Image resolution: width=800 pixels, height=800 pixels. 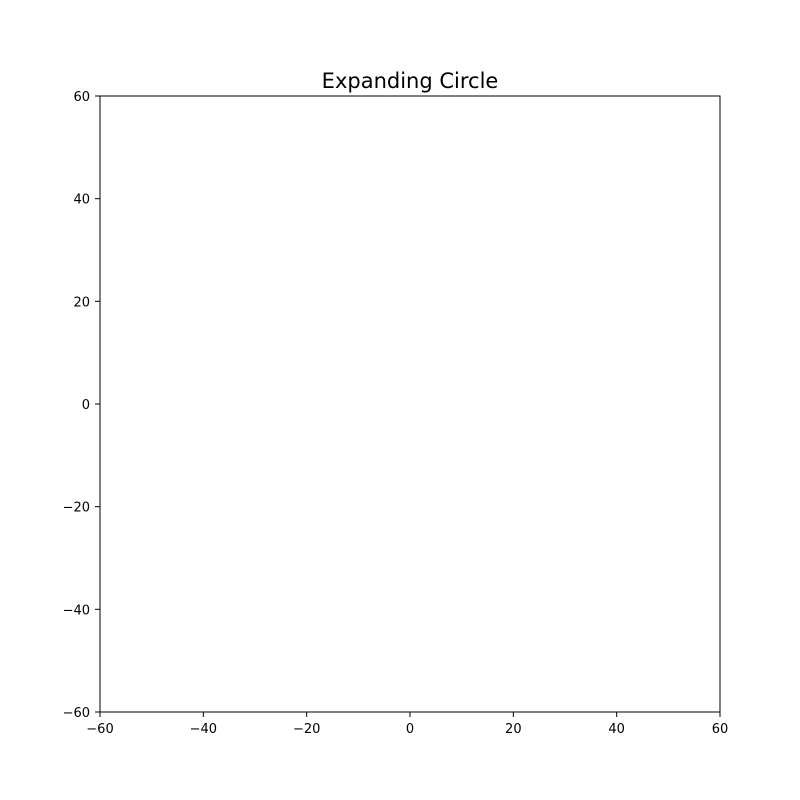 I want to click on chart-title: Expanding Circle, so click(x=410, y=81).